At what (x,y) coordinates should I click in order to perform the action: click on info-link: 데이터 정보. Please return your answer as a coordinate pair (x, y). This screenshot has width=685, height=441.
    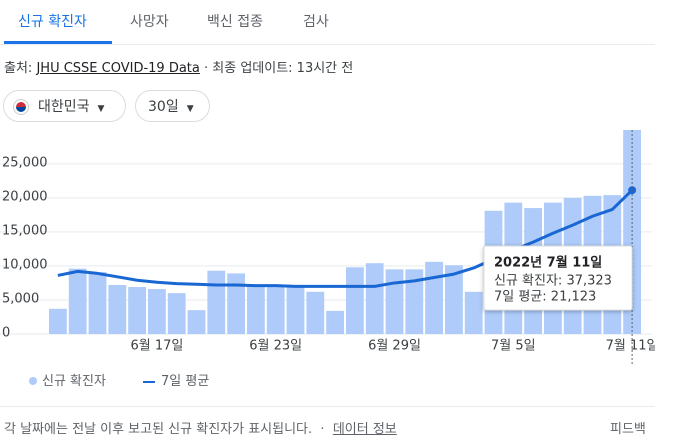
    Looking at the image, I should click on (364, 429).